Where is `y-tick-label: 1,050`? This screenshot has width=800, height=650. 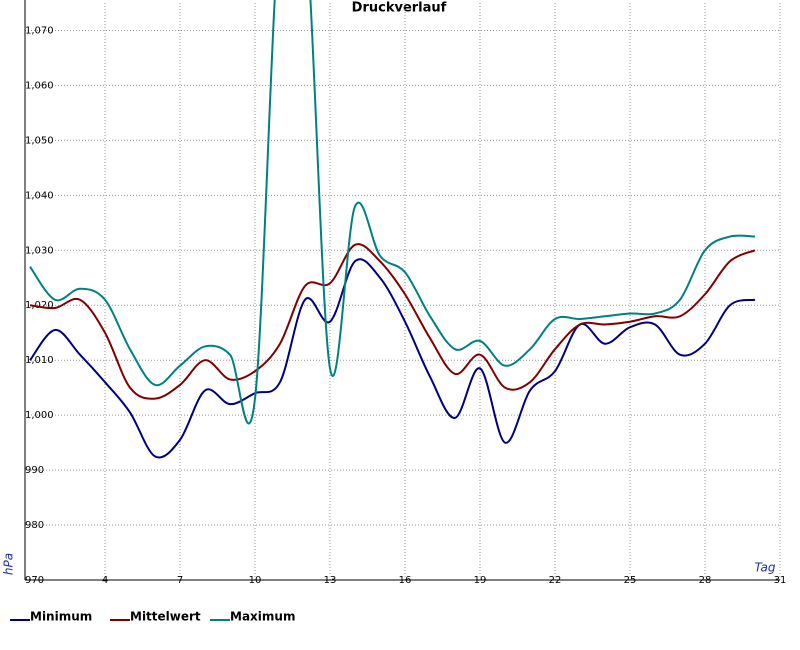 y-tick-label: 1,050 is located at coordinates (39, 140).